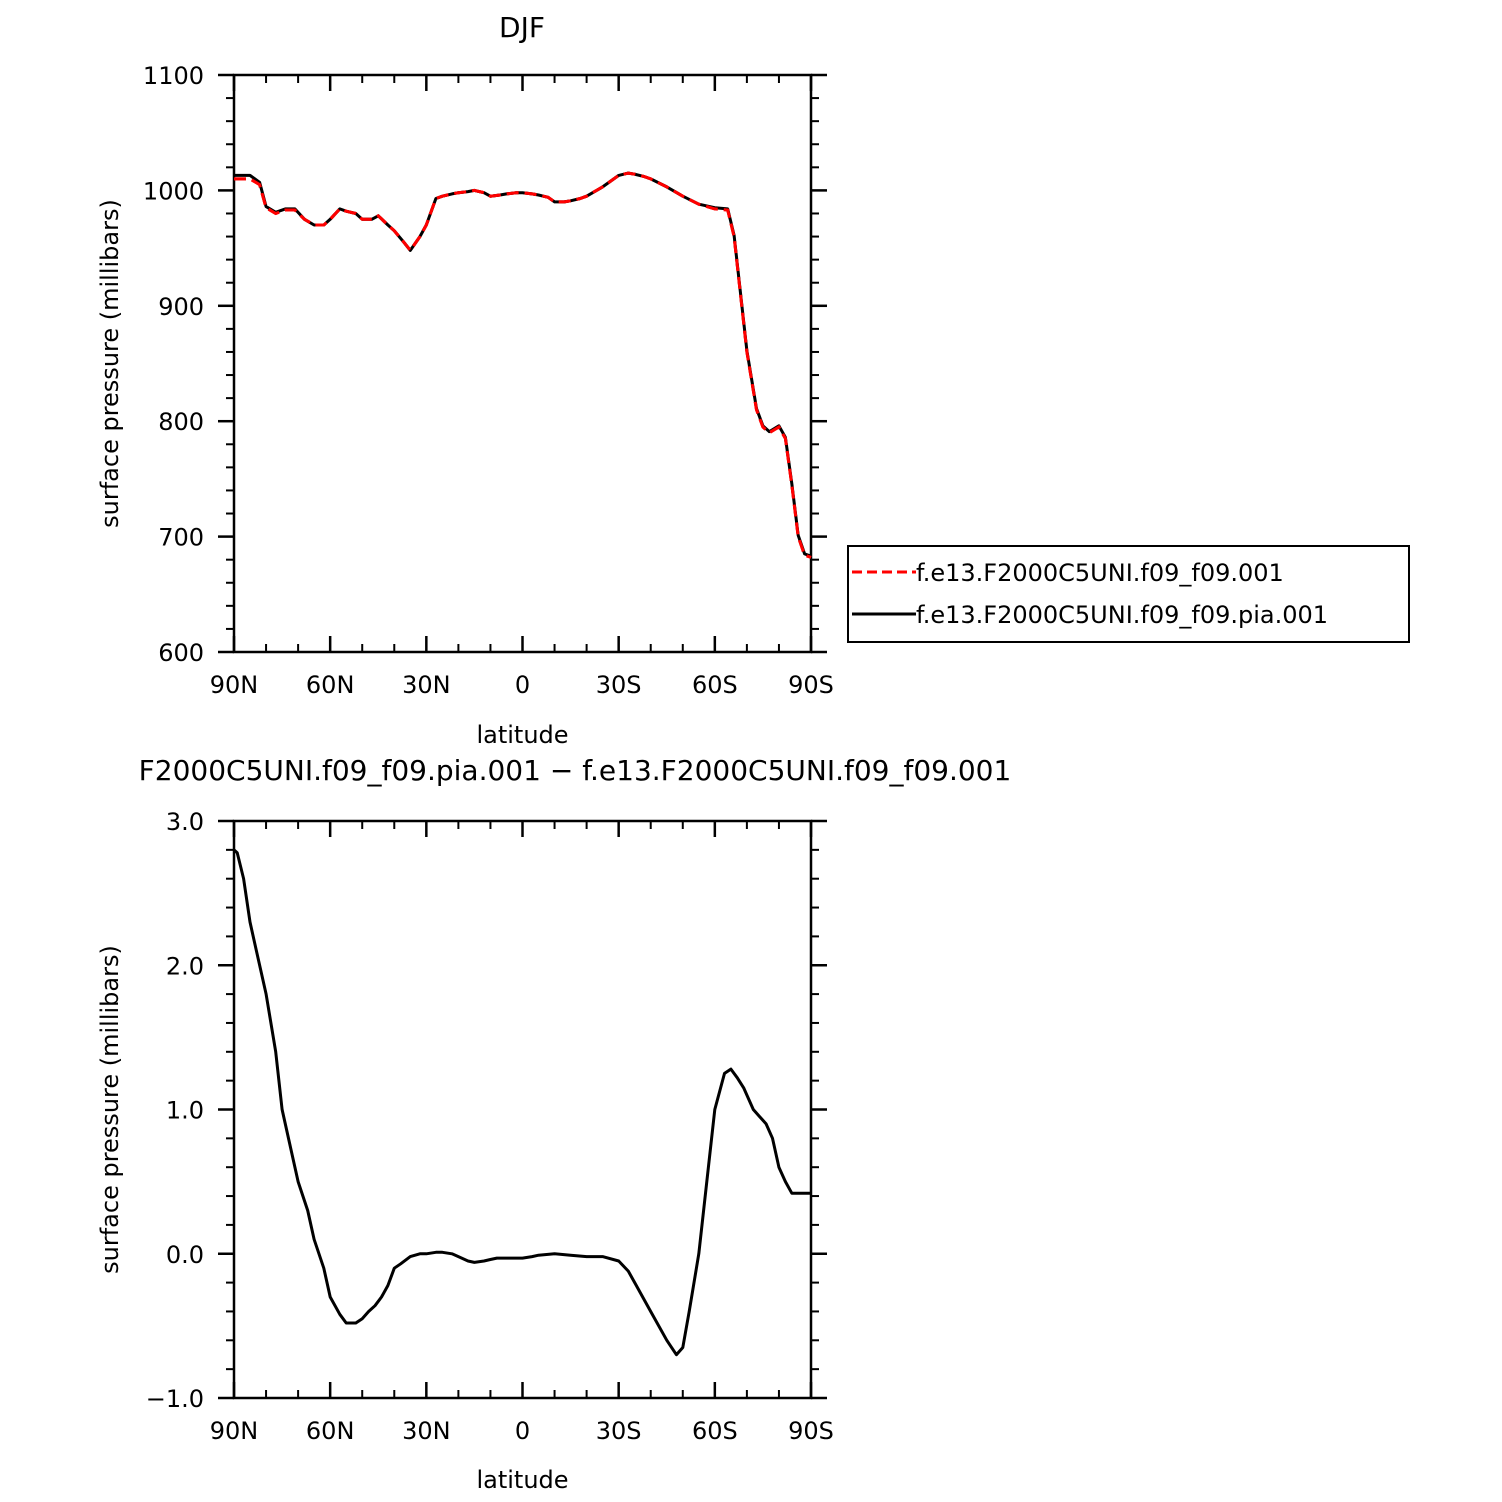 The image size is (1502, 1502). Describe the element at coordinates (522, 27) in the screenshot. I see `chart-title: DJF` at that location.